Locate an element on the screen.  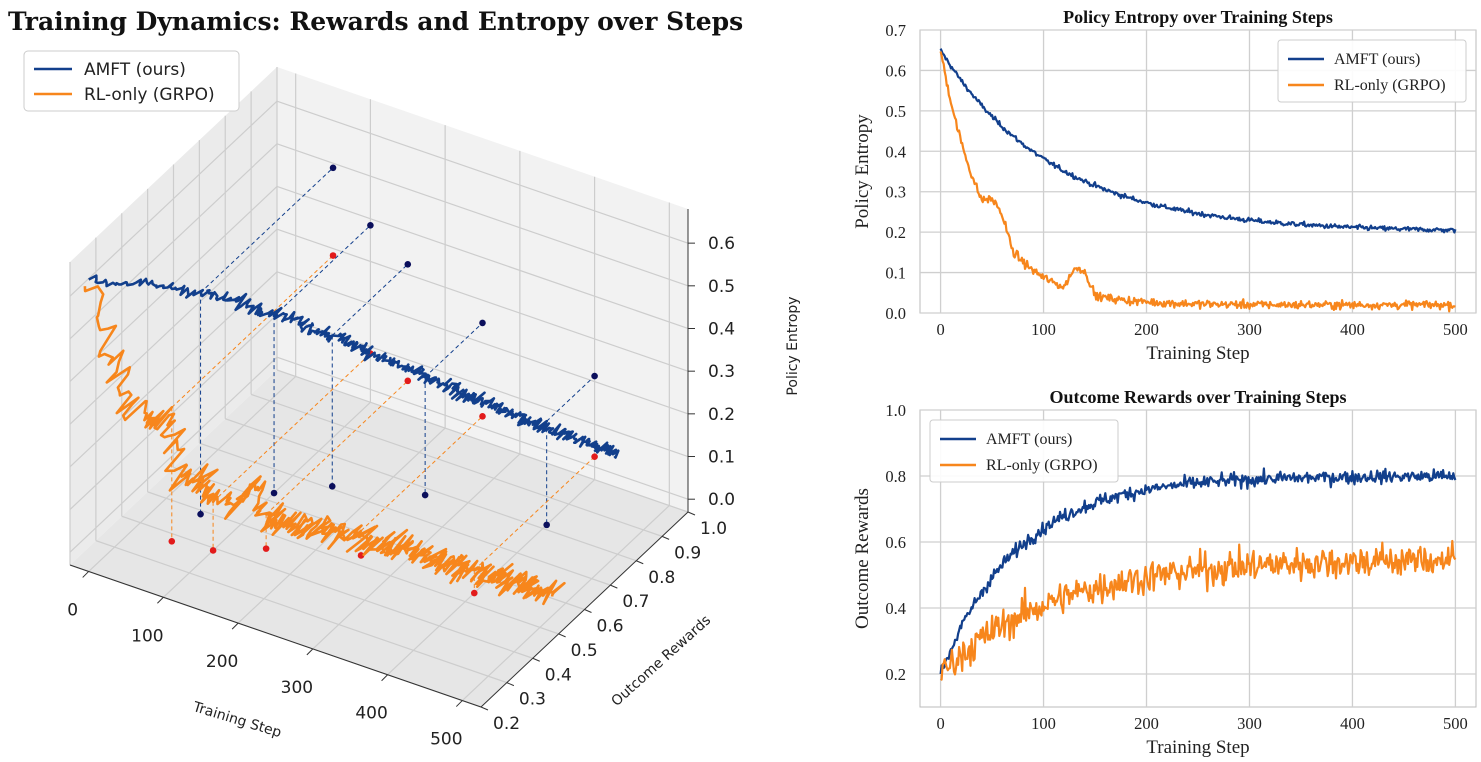
y-tick-label: 0.1 is located at coordinates (895, 273).